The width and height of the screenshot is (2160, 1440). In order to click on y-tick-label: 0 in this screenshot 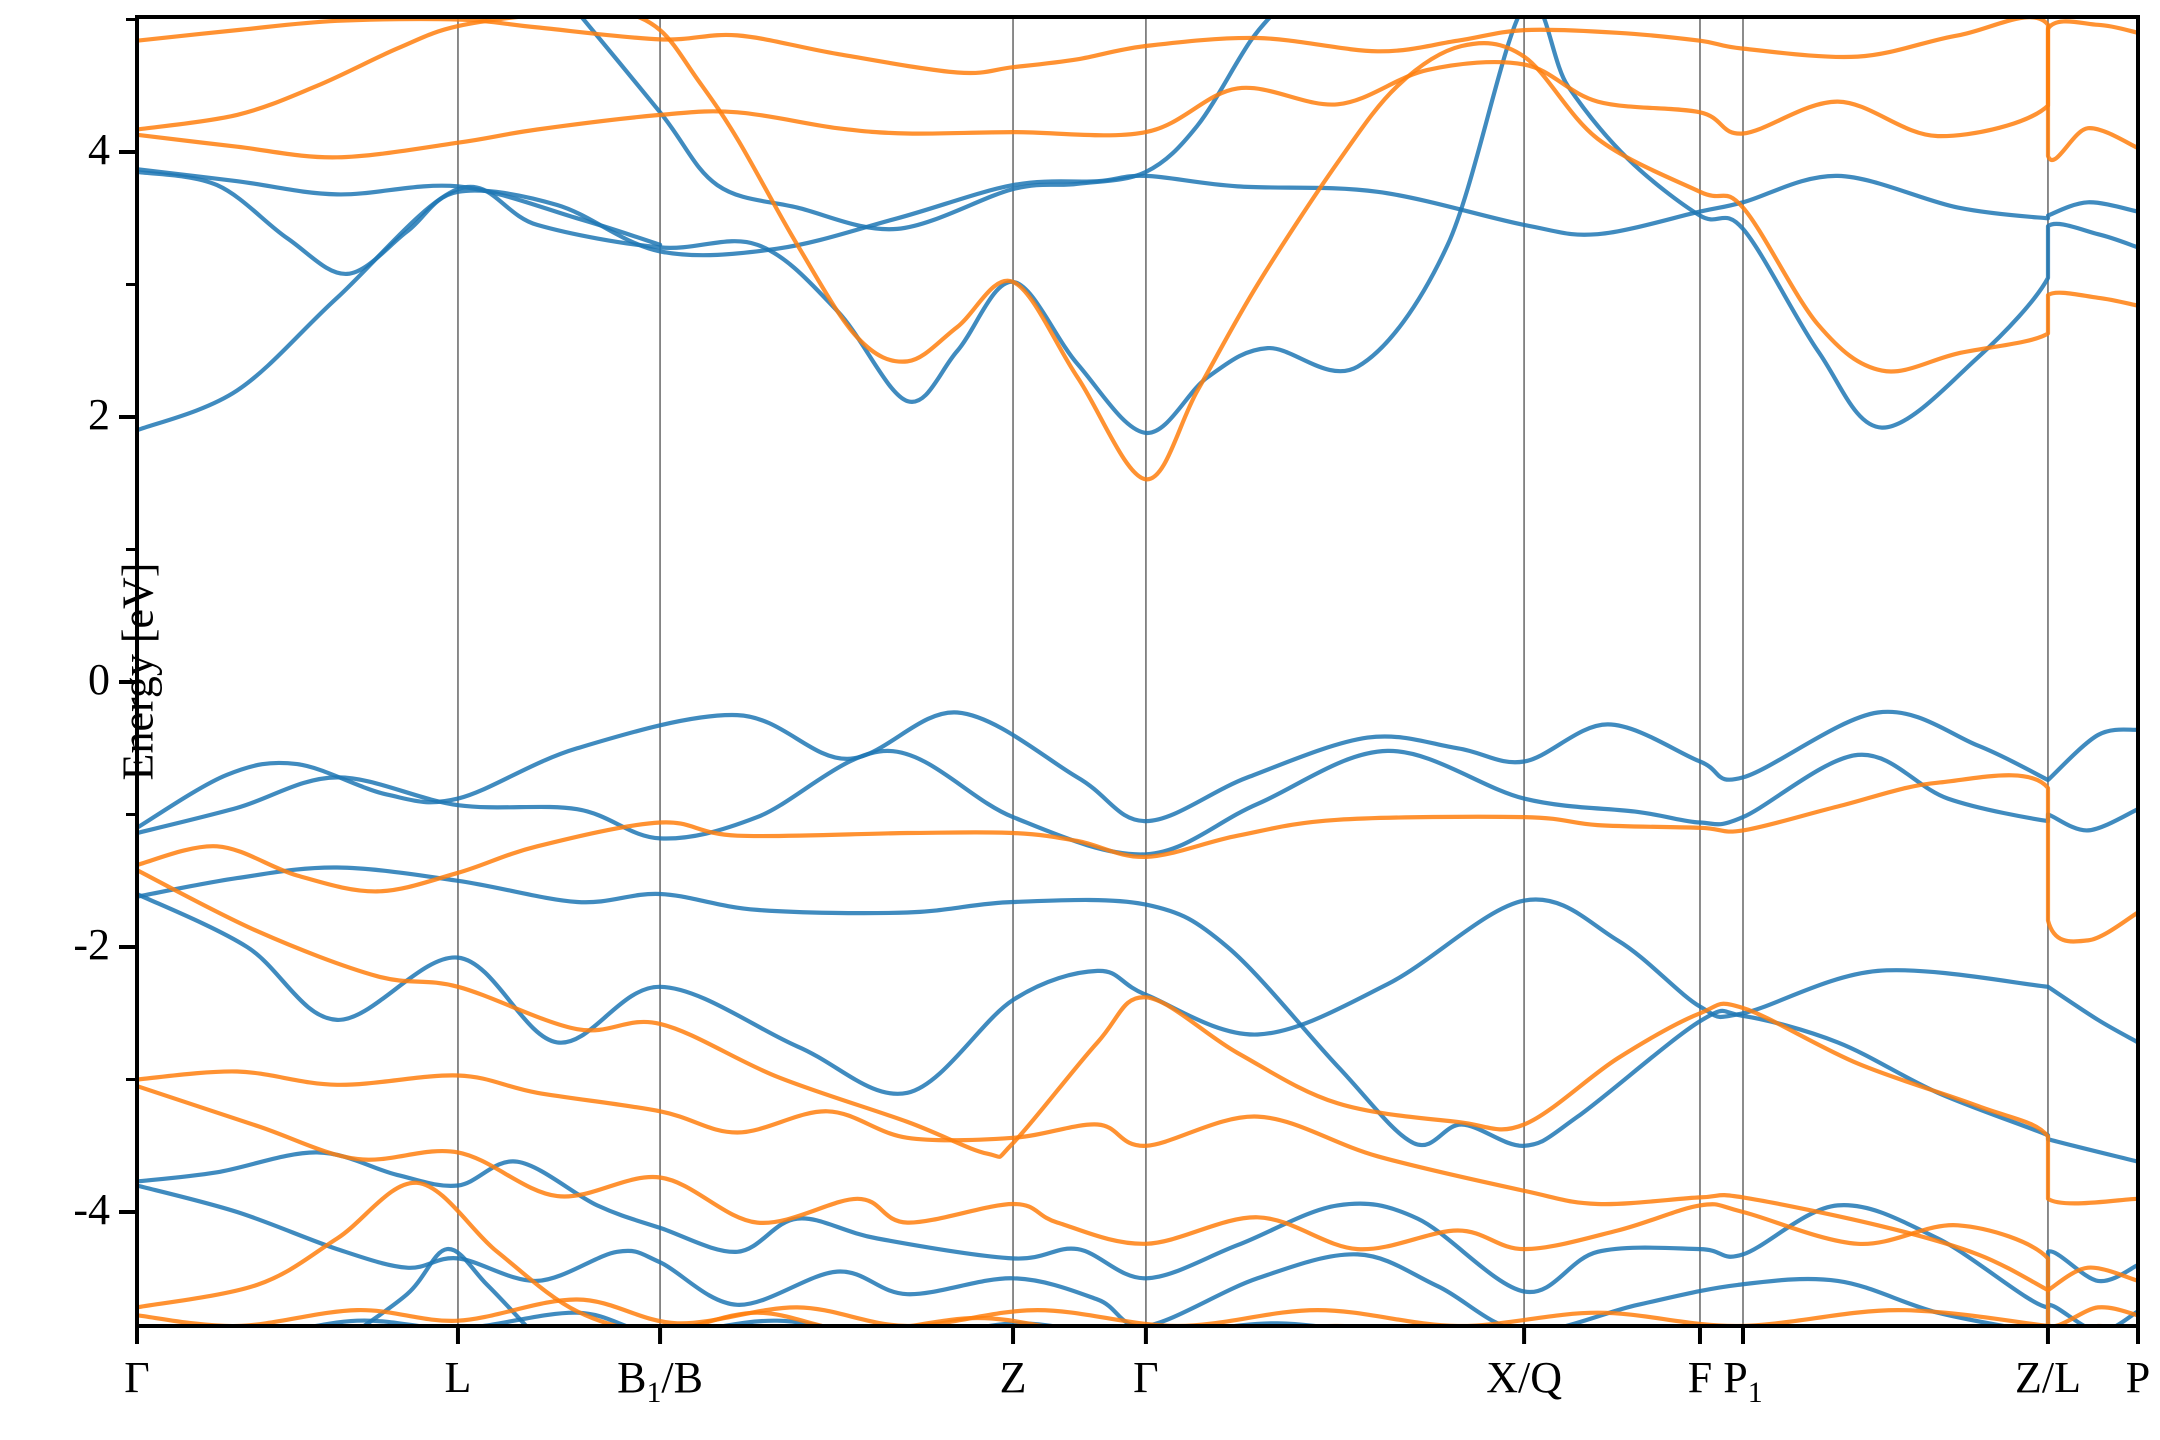, I will do `click(99, 679)`.